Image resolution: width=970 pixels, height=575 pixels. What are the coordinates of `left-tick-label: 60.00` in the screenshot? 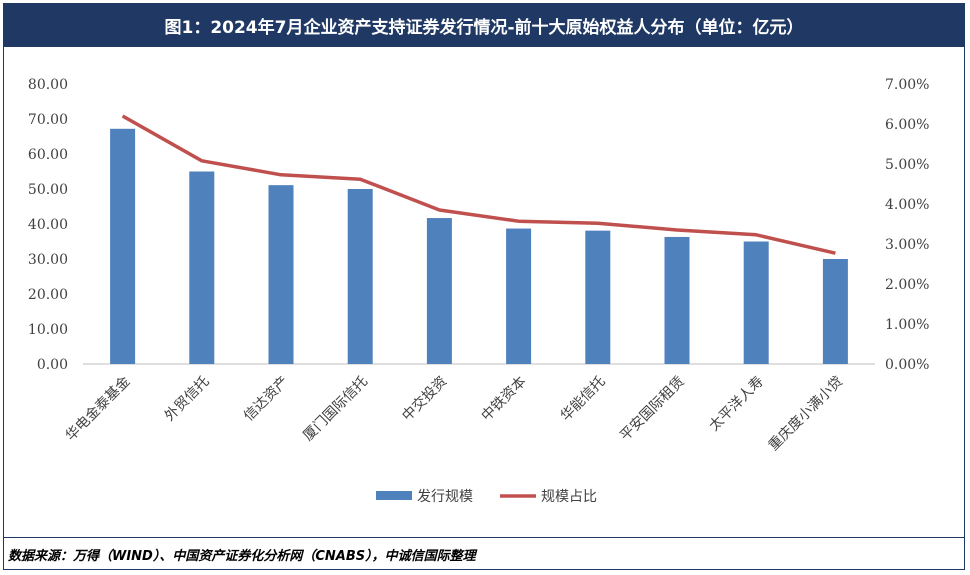 It's located at (48, 155).